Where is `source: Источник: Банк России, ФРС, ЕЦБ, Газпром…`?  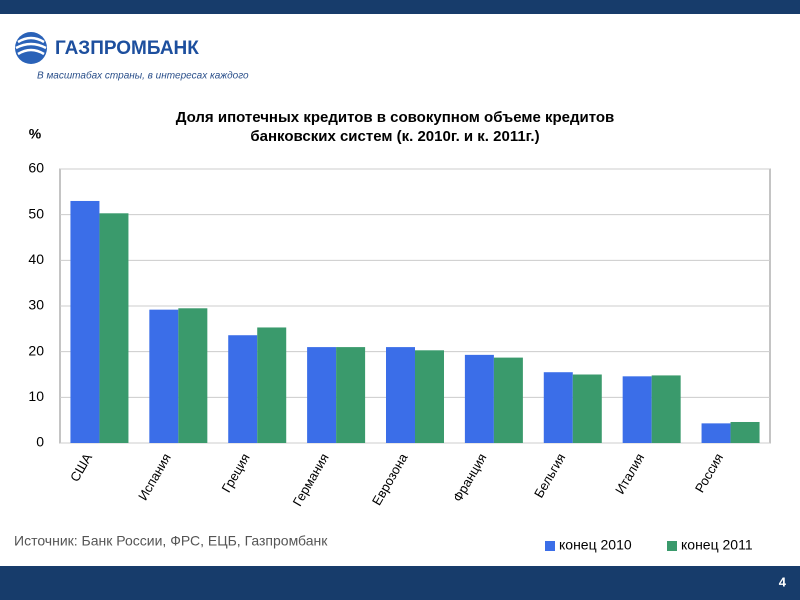 source: Источник: Банк России, ФРС, ЕЦБ, Газпром… is located at coordinates (171, 541).